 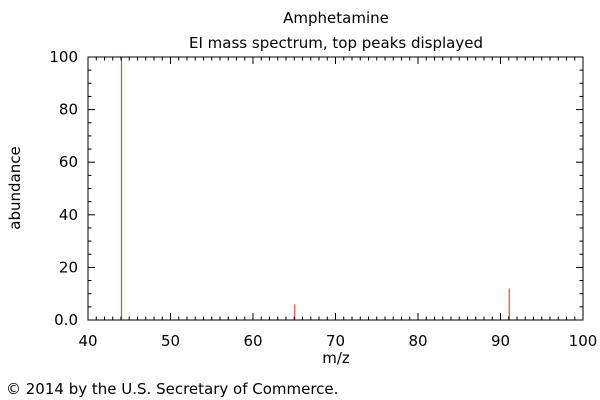 What do you see at coordinates (336, 18) in the screenshot?
I see `chart-title: Amphetamine` at bounding box center [336, 18].